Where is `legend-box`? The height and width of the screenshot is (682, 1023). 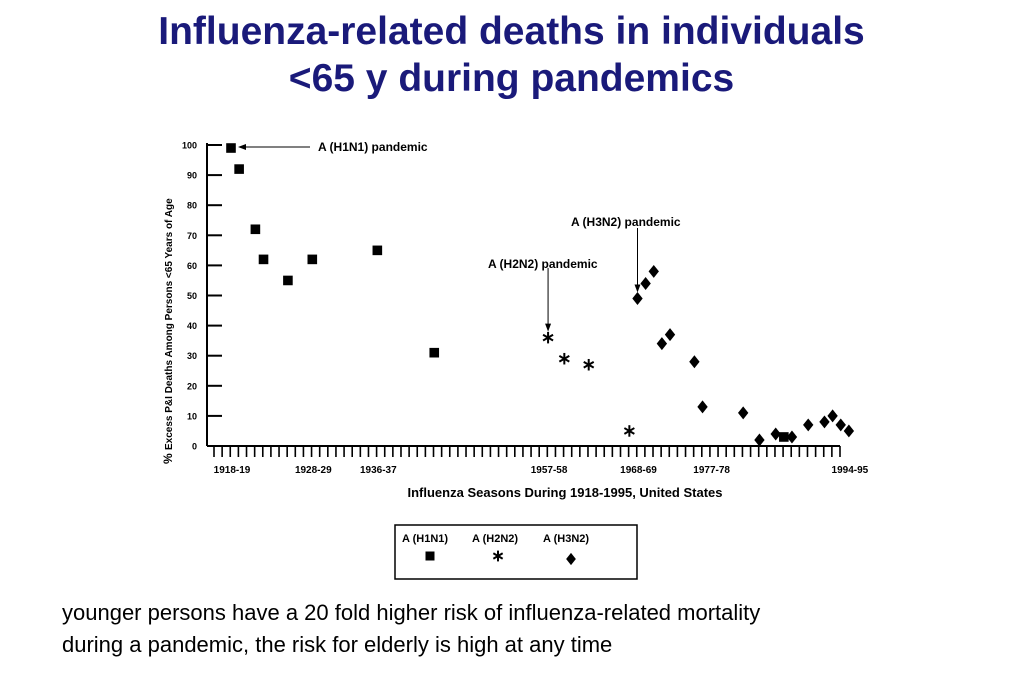
legend-box is located at coordinates (516, 552).